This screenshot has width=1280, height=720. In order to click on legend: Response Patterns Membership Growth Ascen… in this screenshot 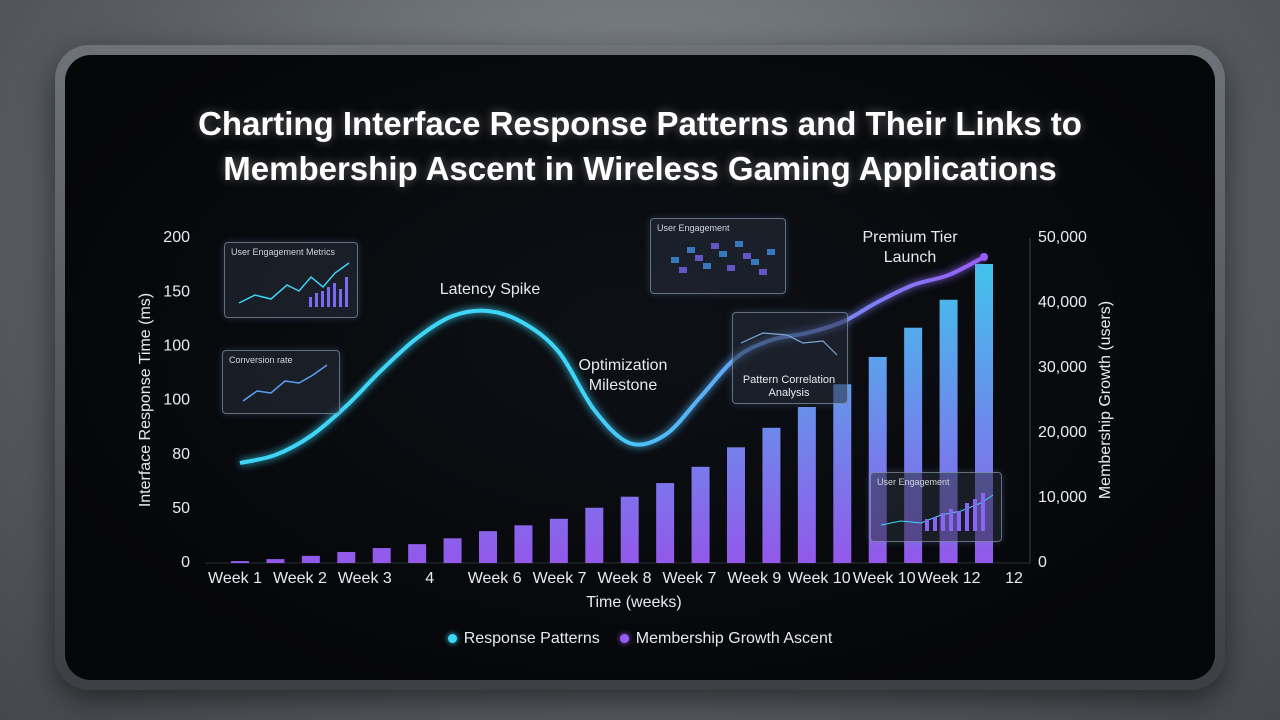, I will do `click(640, 639)`.